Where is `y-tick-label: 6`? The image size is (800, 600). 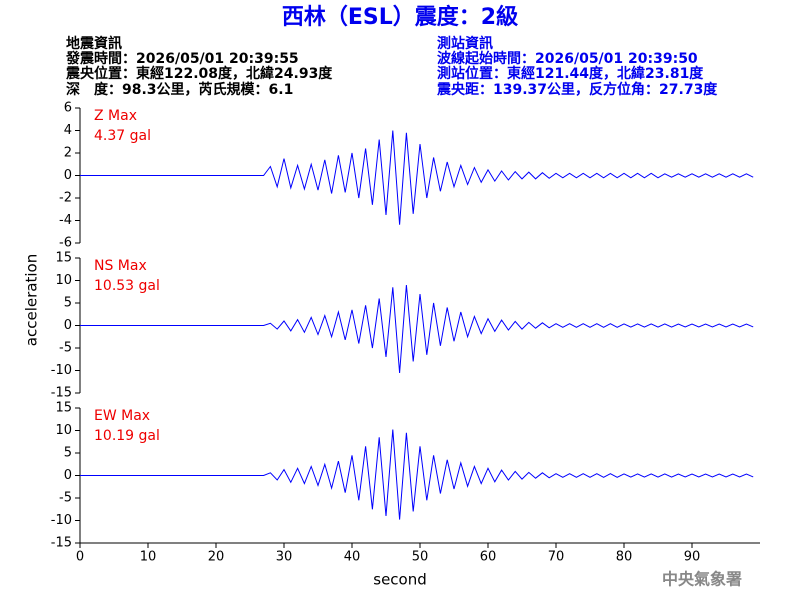
y-tick-label: 6 is located at coordinates (68, 108).